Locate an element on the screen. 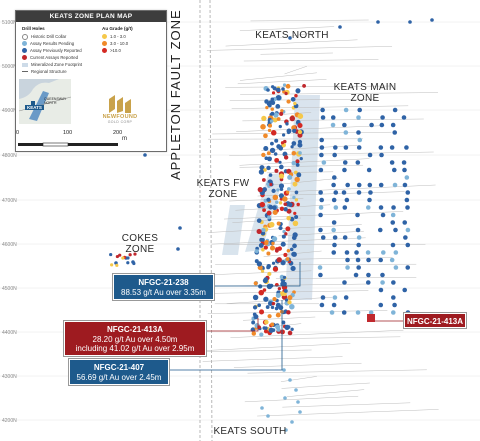 The image size is (480, 441). legend-item-label: Mineralized Zone Footprint is located at coordinates (57, 64).